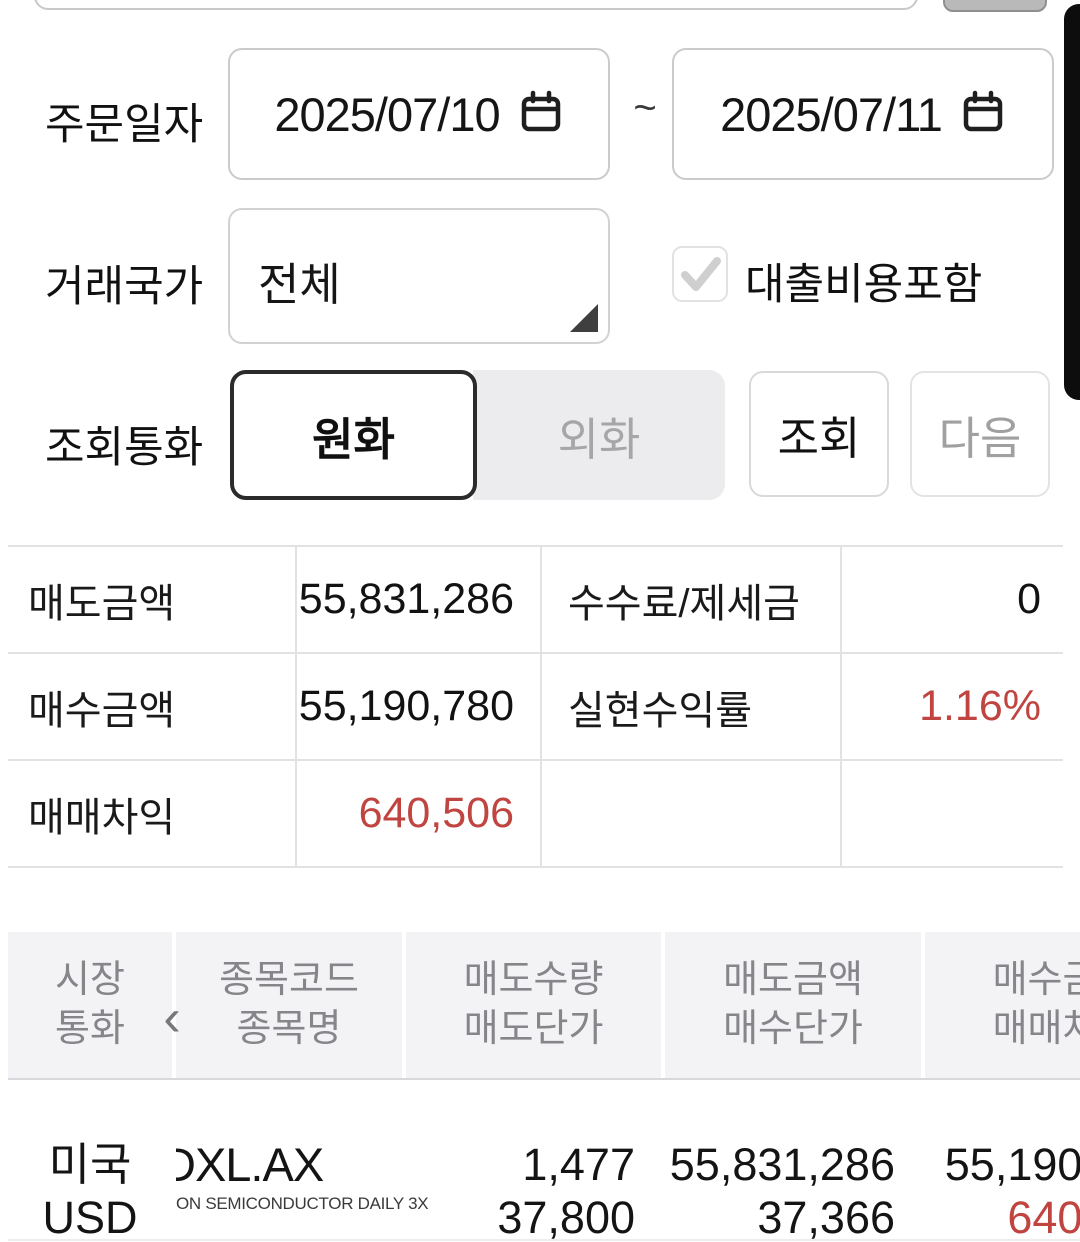  Describe the element at coordinates (690, 706) in the screenshot. I see `summary-label: 실현수익률` at that location.